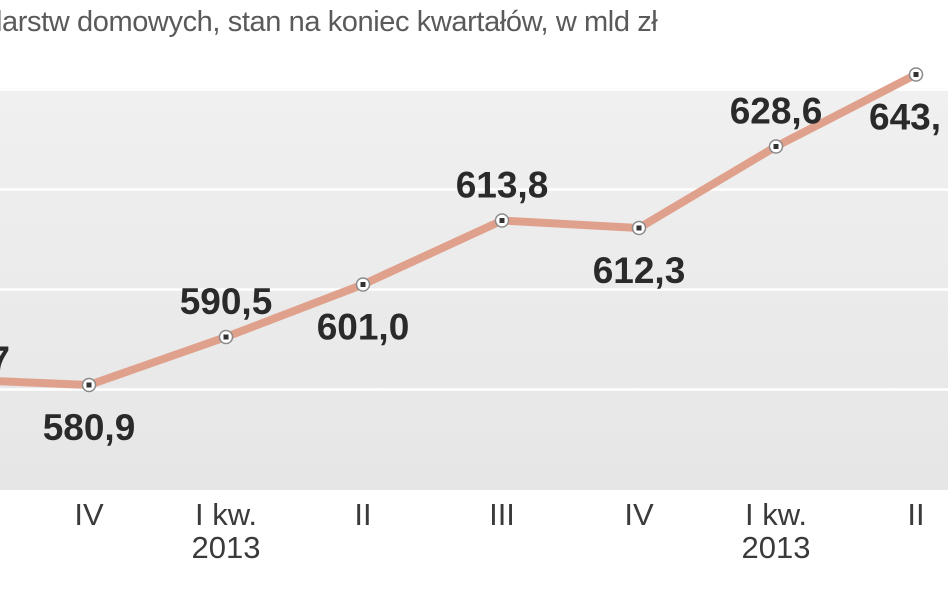 Image resolution: width=948 pixels, height=593 pixels. I want to click on data-label: 7, so click(5, 359).